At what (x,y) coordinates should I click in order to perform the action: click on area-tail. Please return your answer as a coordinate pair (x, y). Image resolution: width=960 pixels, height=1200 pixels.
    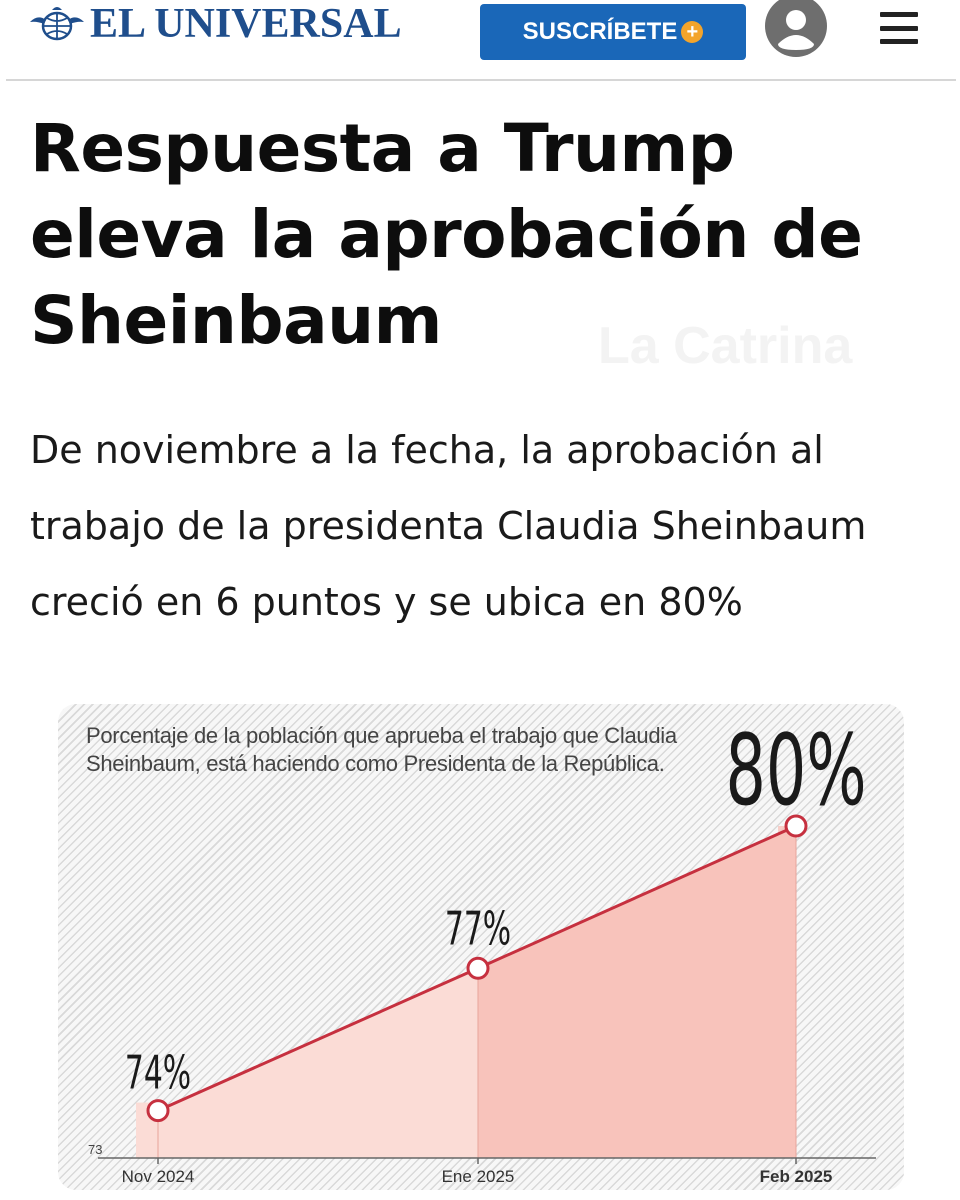
    Looking at the image, I should click on (787, 992).